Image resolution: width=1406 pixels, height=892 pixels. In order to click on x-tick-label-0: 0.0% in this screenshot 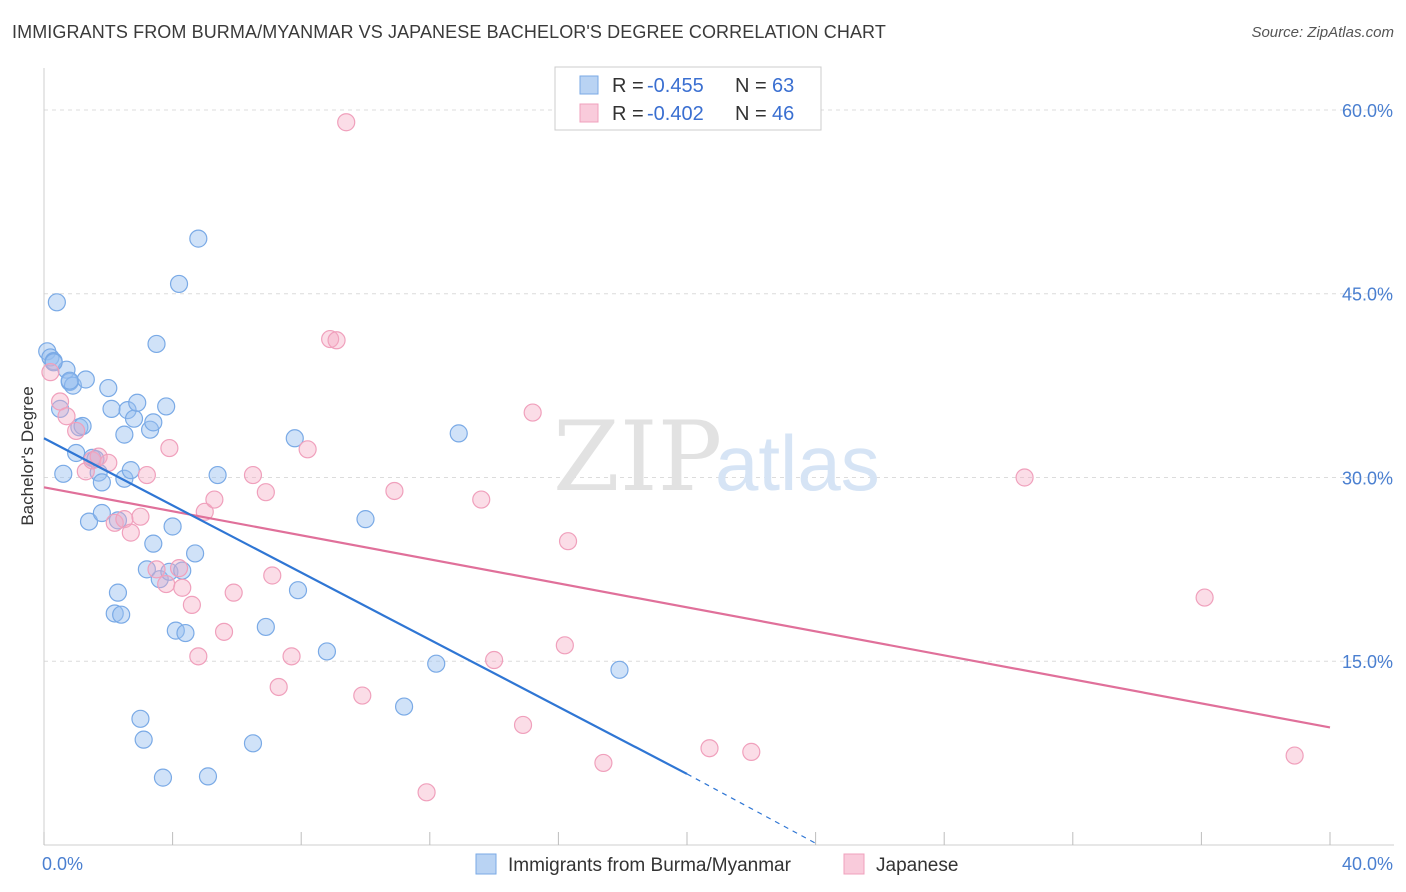, I will do `click(62, 864)`.